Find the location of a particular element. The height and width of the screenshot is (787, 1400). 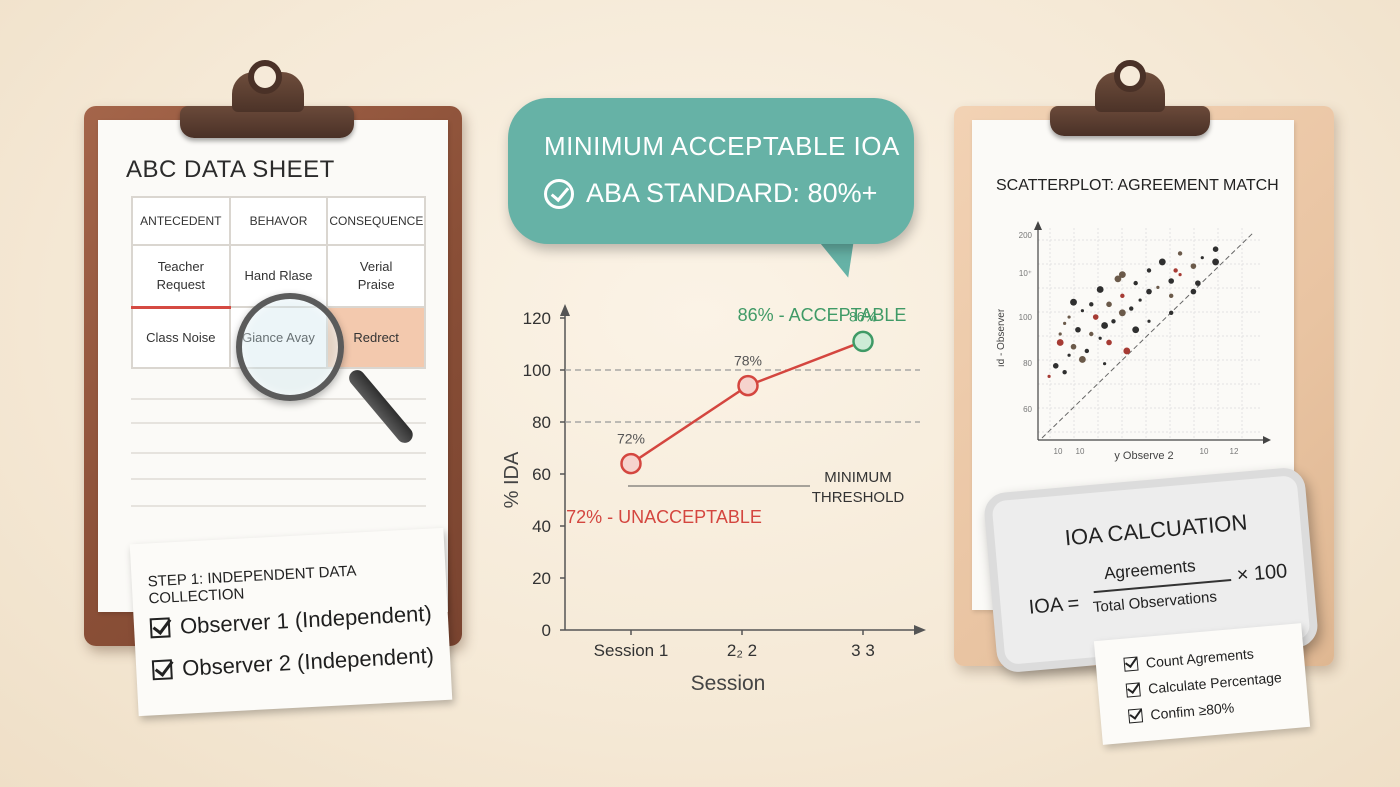

y-tick-label: 40 is located at coordinates (541, 526).